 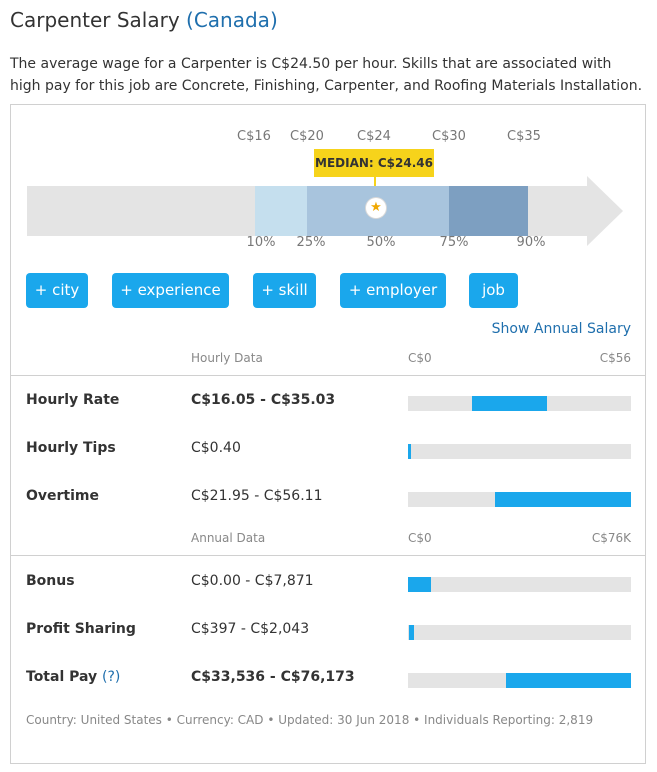 I want to click on range-arrow-head, so click(x=605, y=211).